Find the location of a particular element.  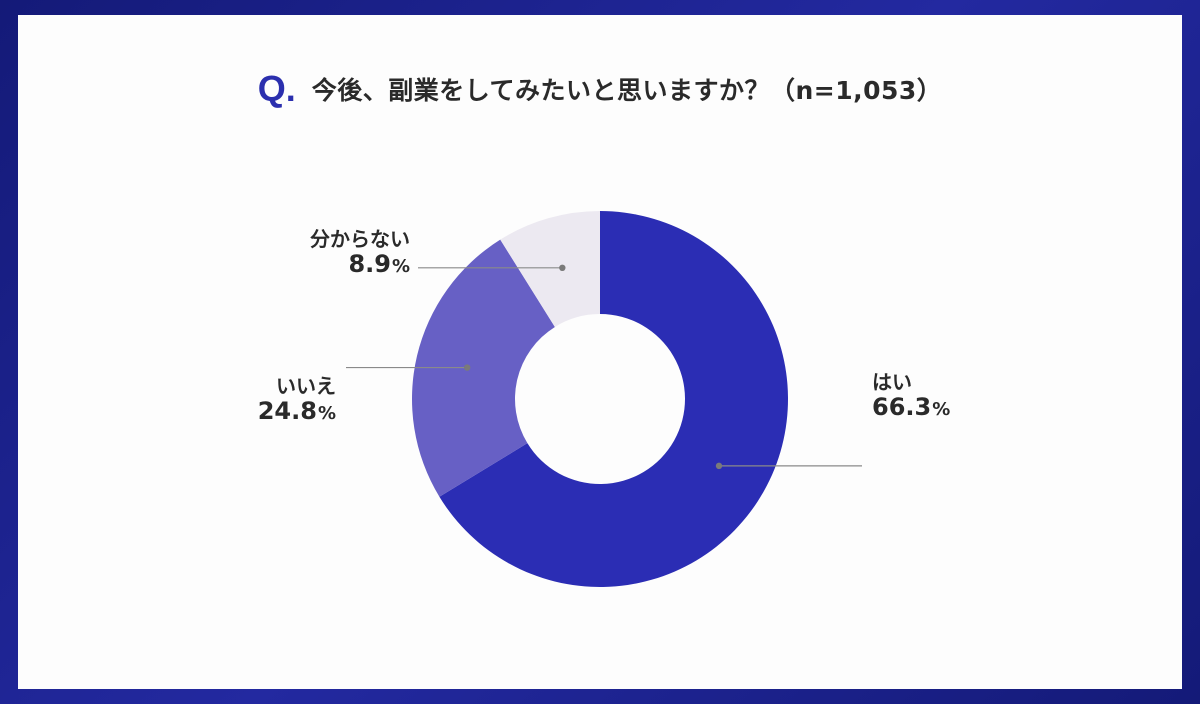

question-text: 今後、副業をしてみたいと思いますか？（n=1,053） is located at coordinates (627, 90).